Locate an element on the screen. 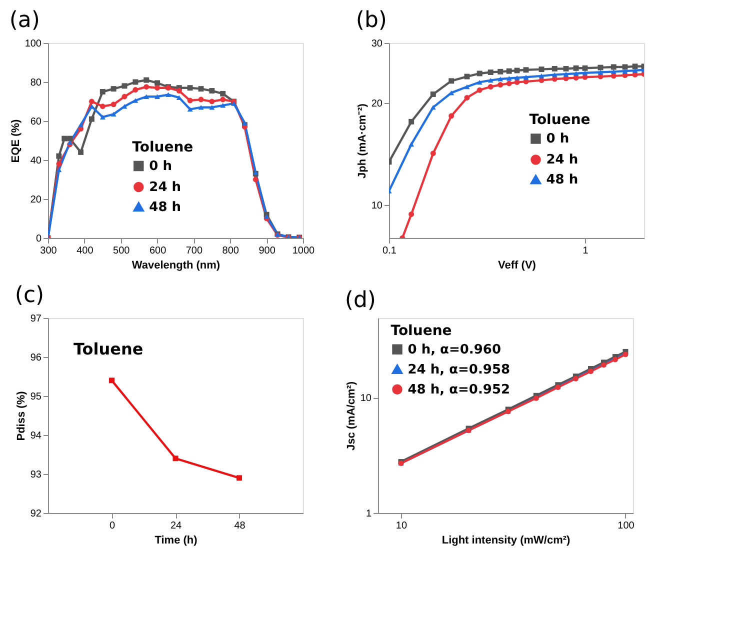 Image resolution: width=754 pixels, height=627 pixels. y-tick-label: 0 is located at coordinates (39, 239).